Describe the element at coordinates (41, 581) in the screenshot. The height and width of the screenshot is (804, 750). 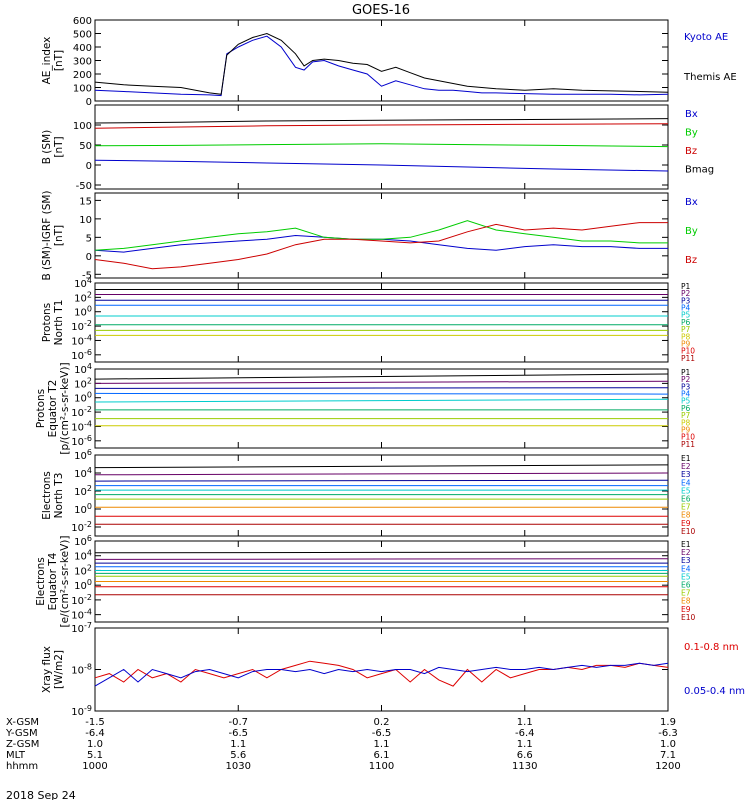
I see `y-axis-label: Electrons` at that location.